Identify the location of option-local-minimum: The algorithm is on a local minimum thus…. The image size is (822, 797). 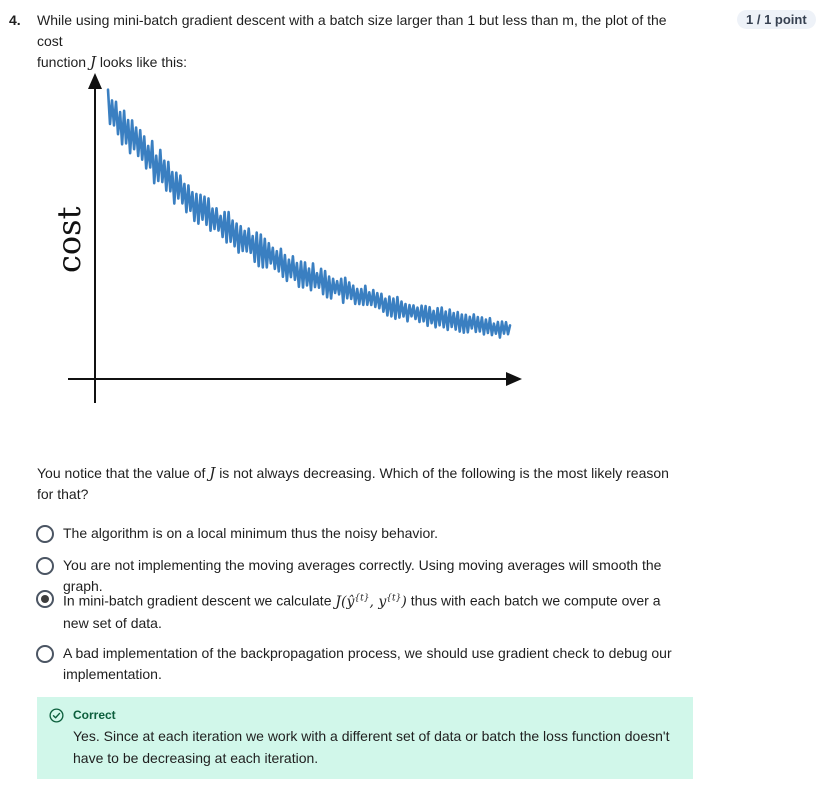
(361, 533).